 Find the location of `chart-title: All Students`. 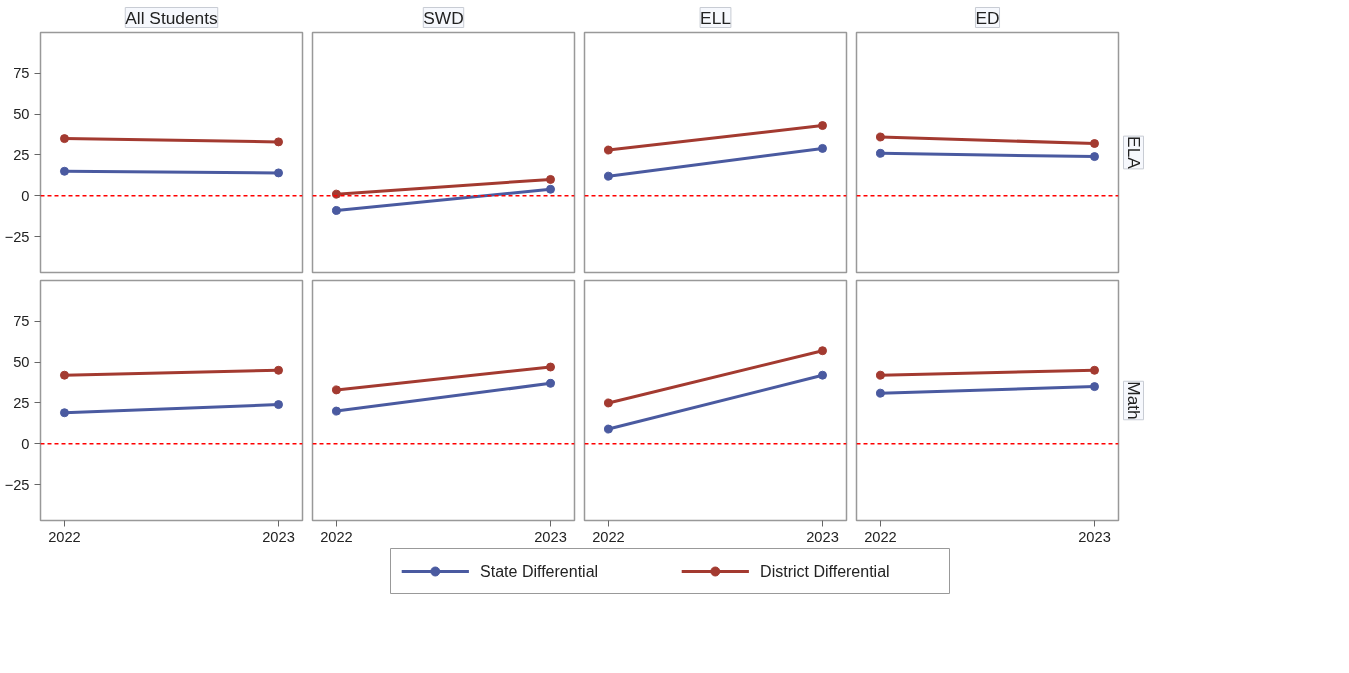

chart-title: All Students is located at coordinates (172, 17).